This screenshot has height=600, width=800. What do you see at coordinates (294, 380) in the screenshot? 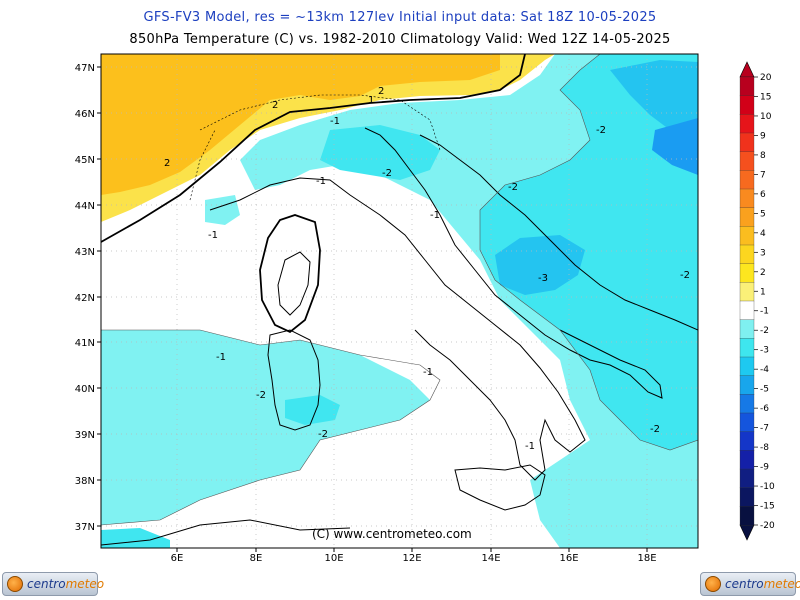
I see `sardinia-outline` at bounding box center [294, 380].